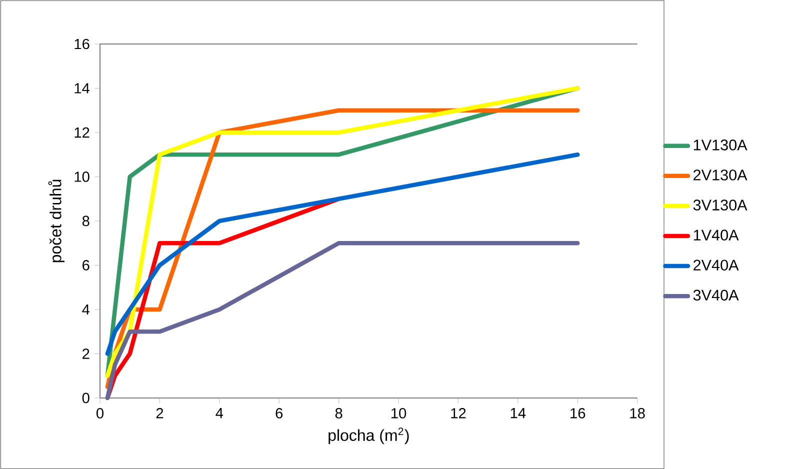 Image resolution: width=796 pixels, height=469 pixels. Describe the element at coordinates (160, 413) in the screenshot. I see `x-tick-label: 2` at that location.